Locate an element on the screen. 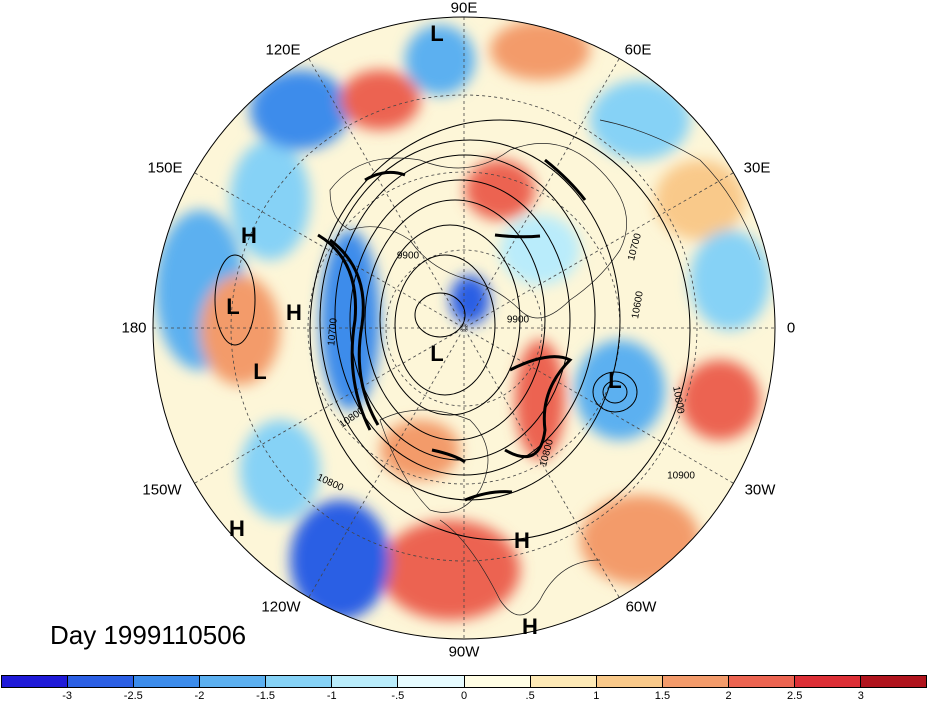 The image size is (928, 702). longitude-label-60e: 60E is located at coordinates (638, 50).